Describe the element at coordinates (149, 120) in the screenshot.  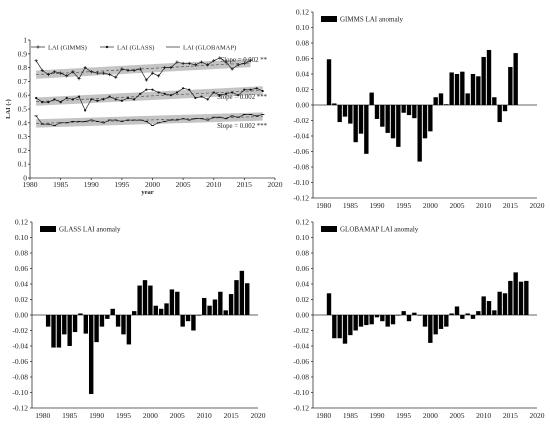
I see `trend-line` at that location.